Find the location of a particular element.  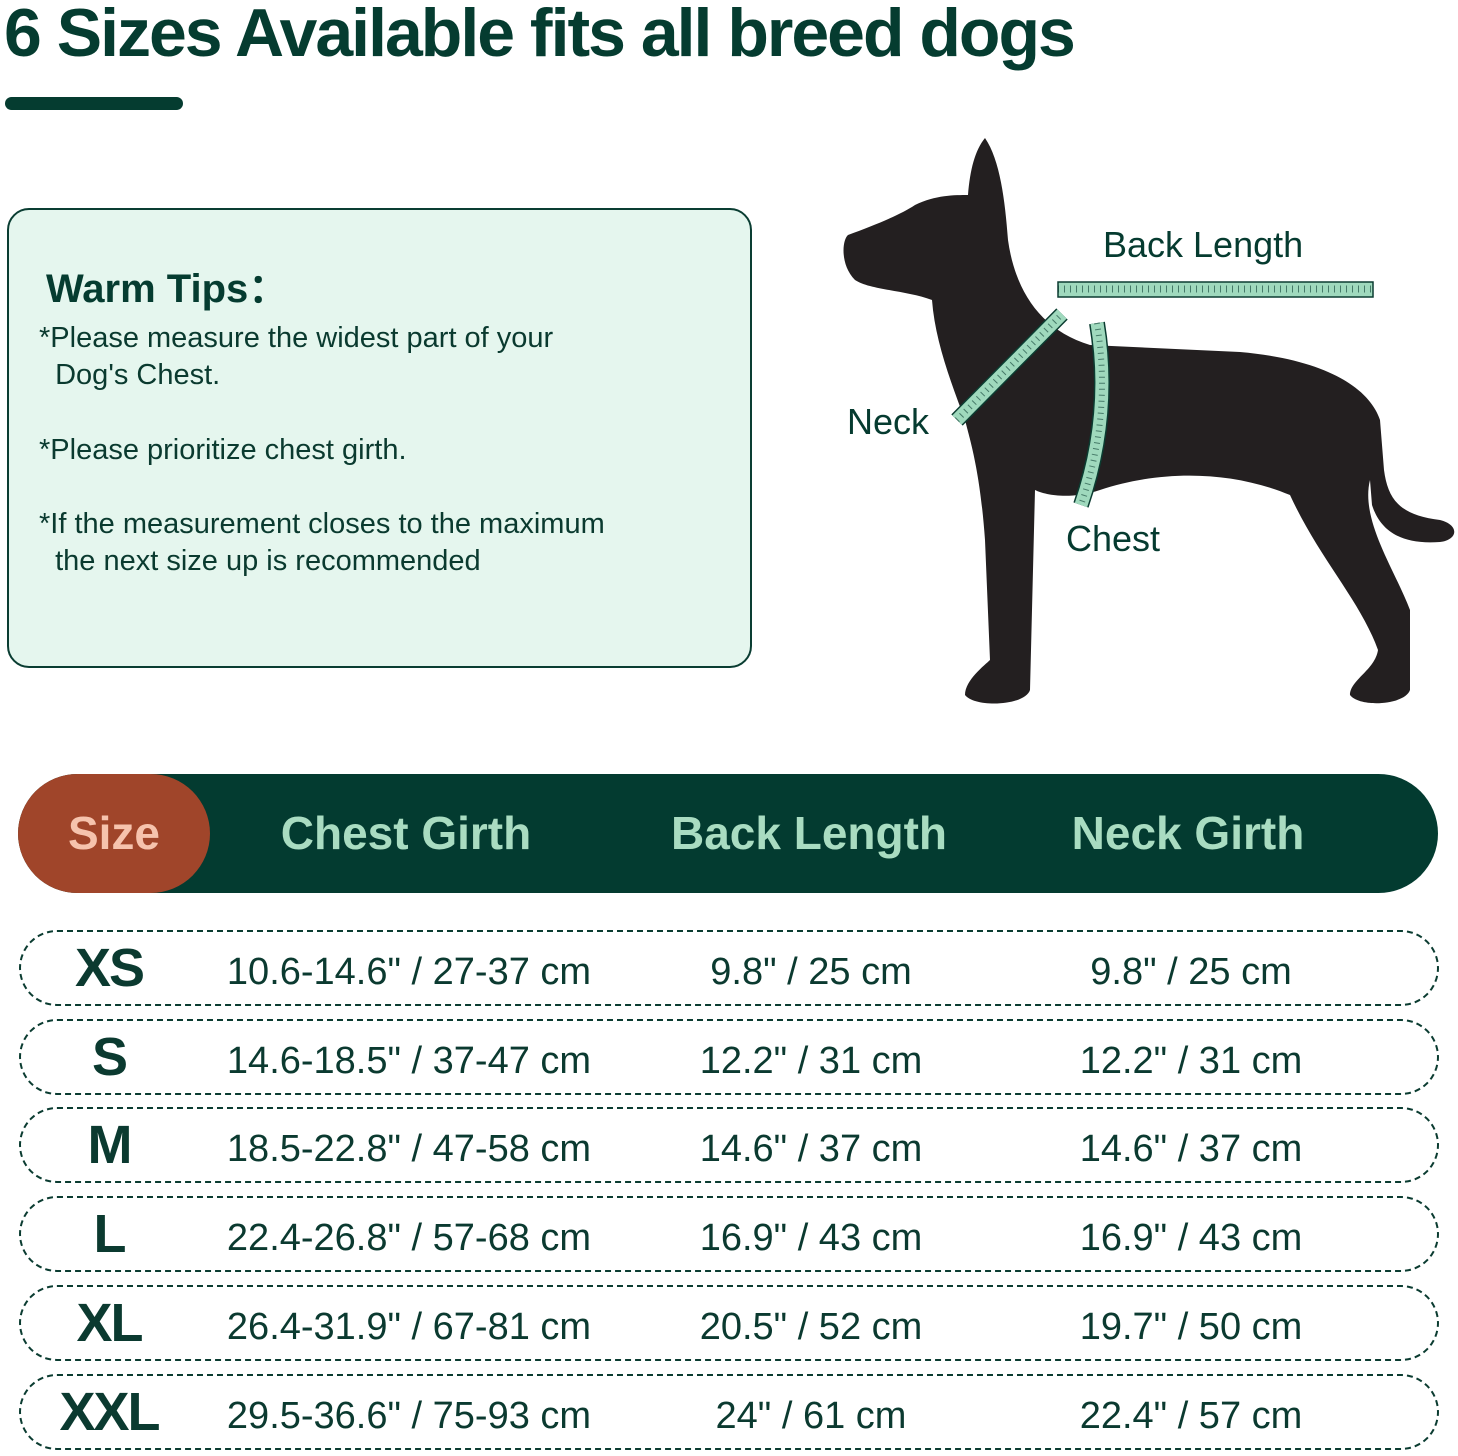

page-title: 6 Sizes Available fits all breed dogs is located at coordinates (540, 35).